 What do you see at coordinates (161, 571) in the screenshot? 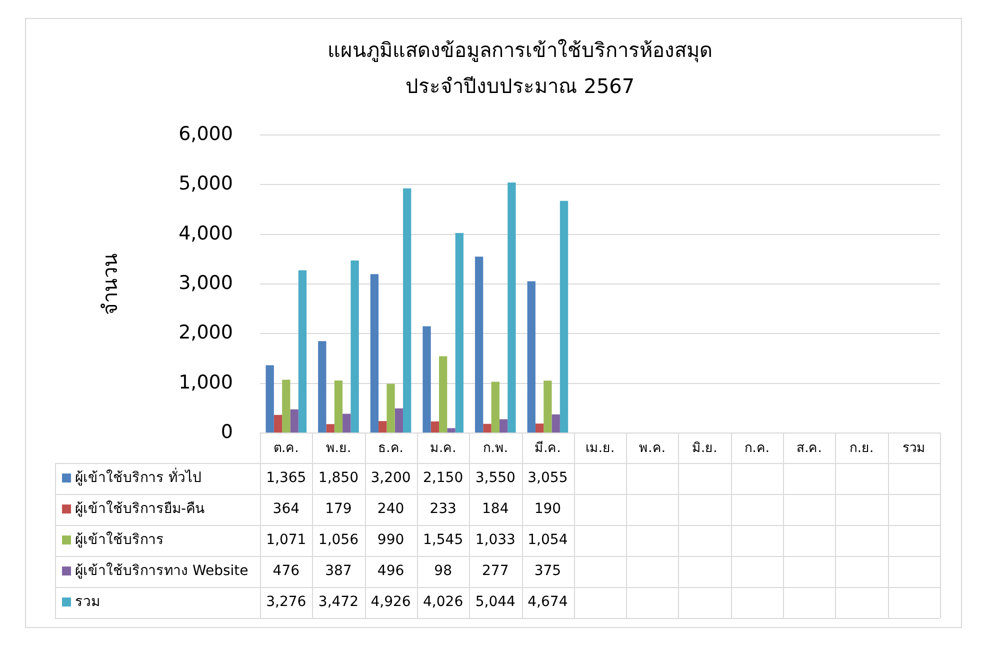
I see `legend-label: ผู้เข้าใช้บริการทาง Website` at bounding box center [161, 571].